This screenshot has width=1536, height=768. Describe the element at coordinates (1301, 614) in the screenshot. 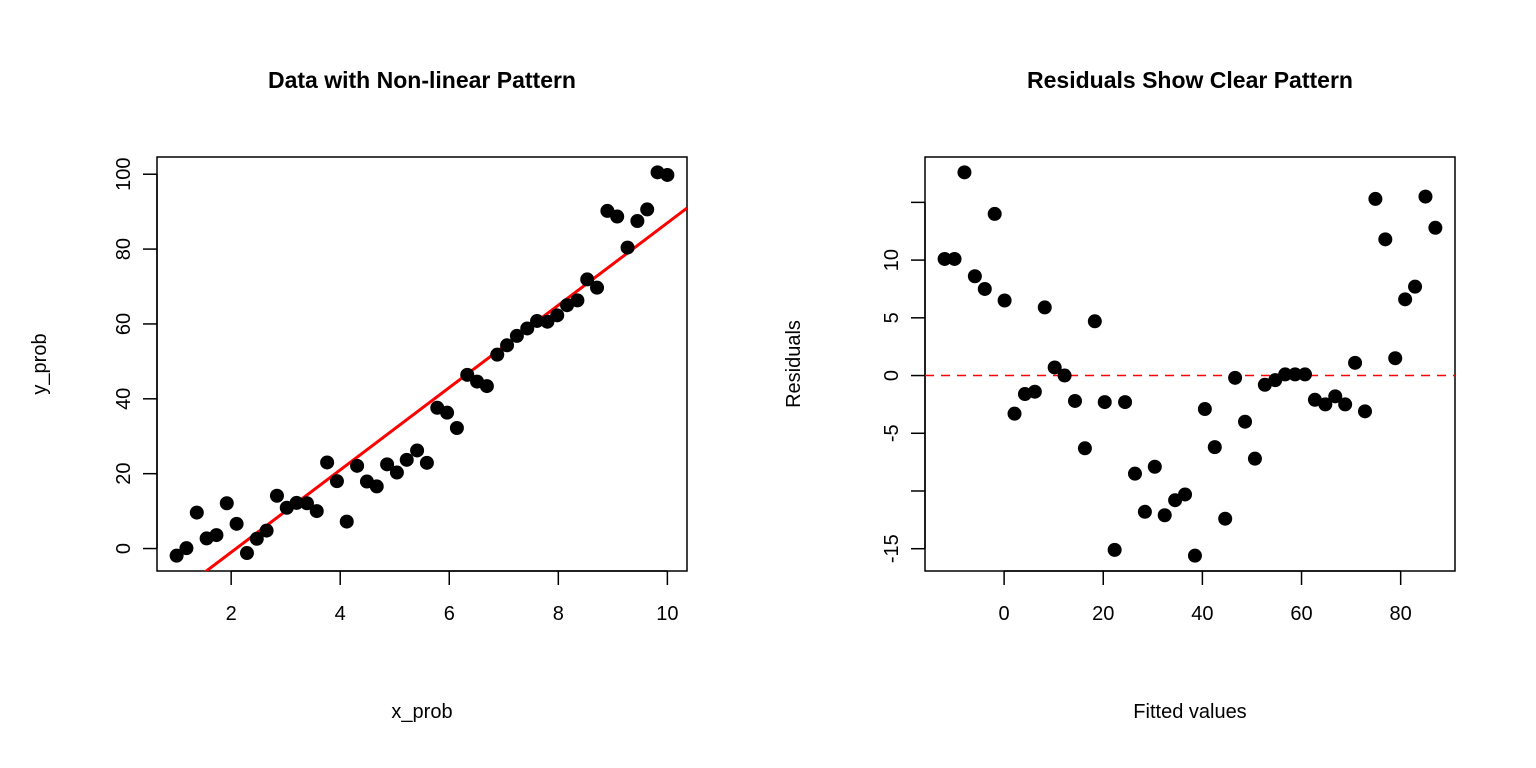

I see `x-tick-label: 60` at that location.